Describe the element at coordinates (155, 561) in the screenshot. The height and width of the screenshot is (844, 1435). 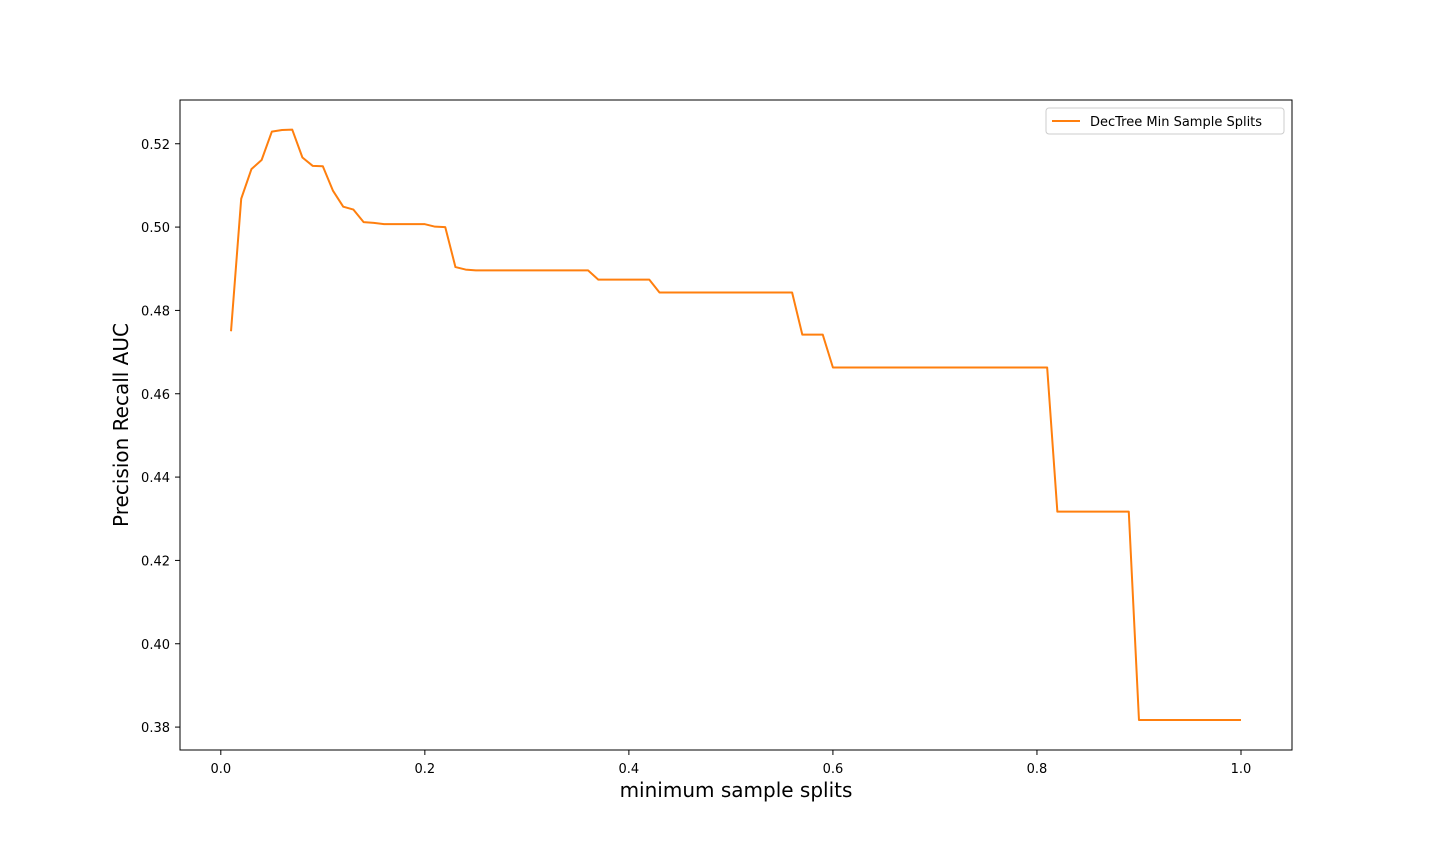
I see `y-tick-label: 0.42` at that location.